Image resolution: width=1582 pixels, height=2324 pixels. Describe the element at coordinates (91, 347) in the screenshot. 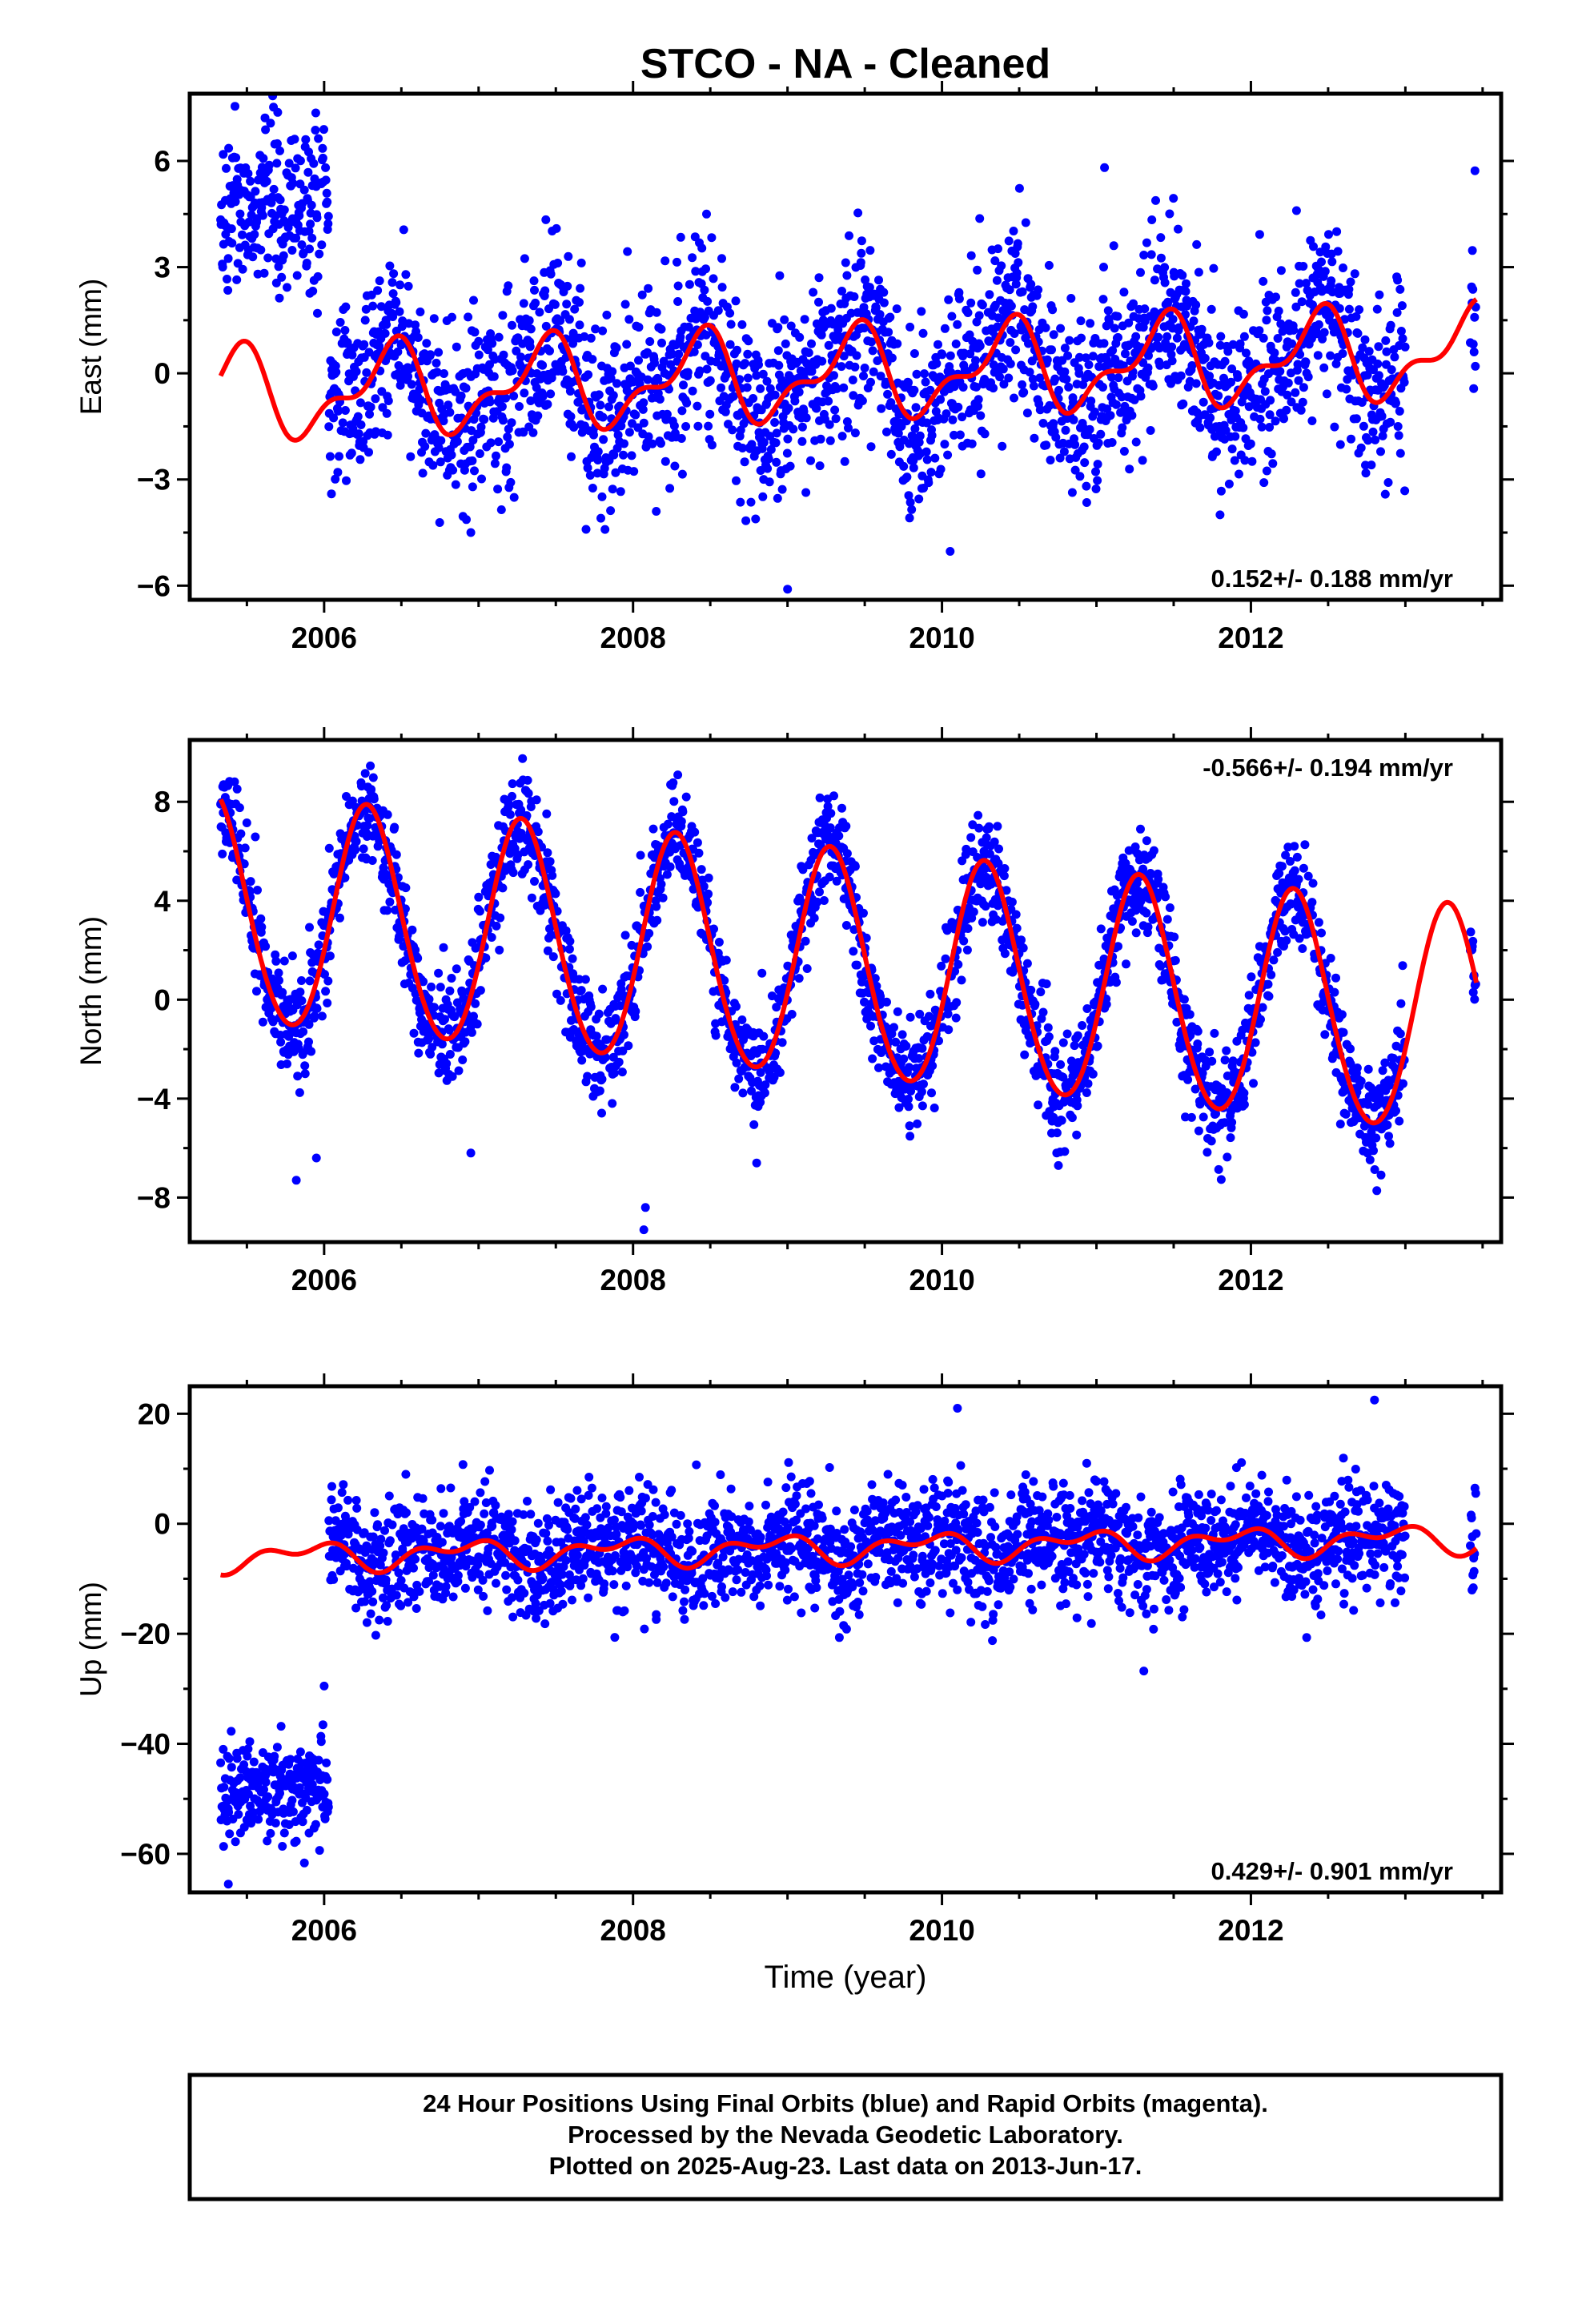

I see `east-y-axis-label: East (mm)` at that location.